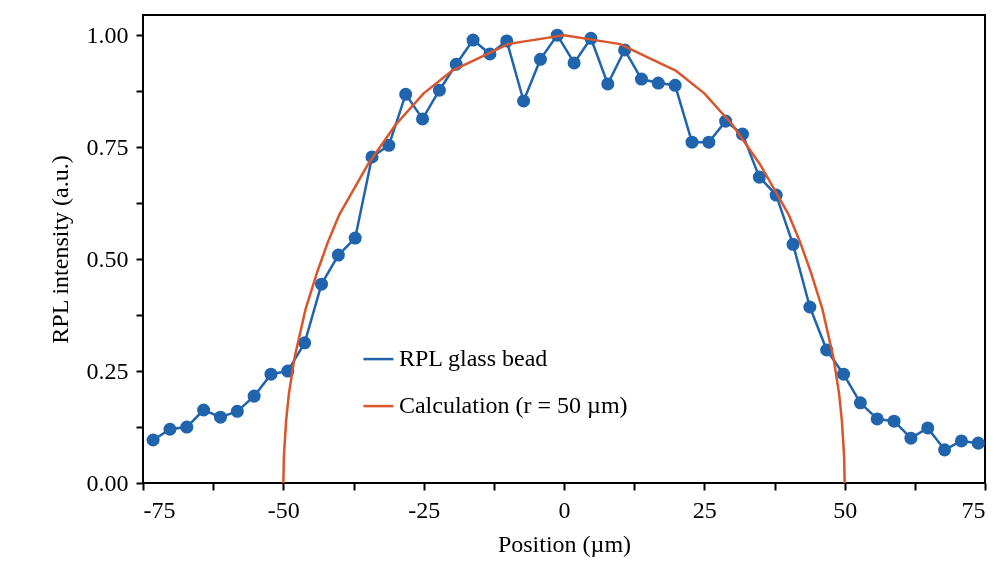  Describe the element at coordinates (704, 509) in the screenshot. I see `x-tick-label: 25` at that location.